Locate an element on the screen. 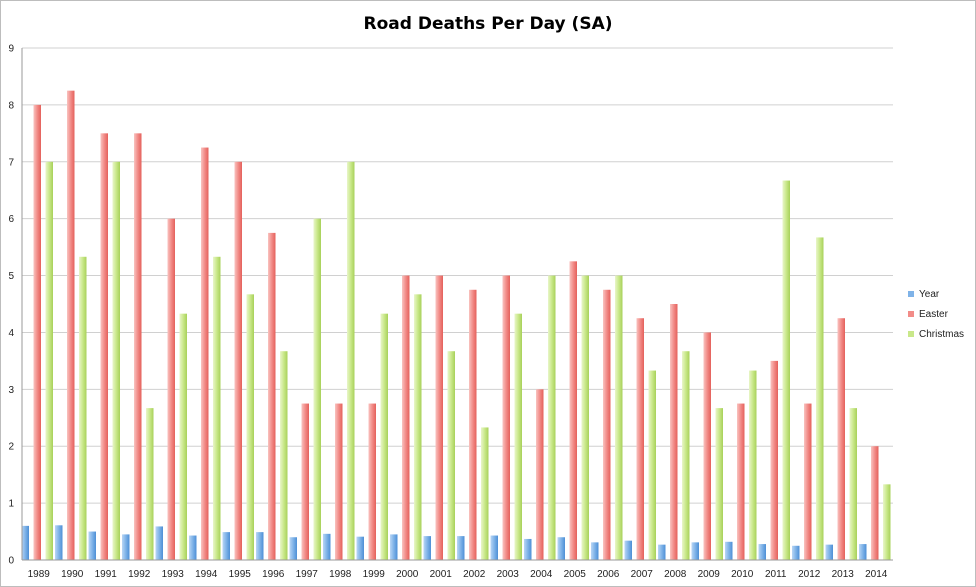 The height and width of the screenshot is (587, 976). bar-easter-2011 is located at coordinates (774, 460).